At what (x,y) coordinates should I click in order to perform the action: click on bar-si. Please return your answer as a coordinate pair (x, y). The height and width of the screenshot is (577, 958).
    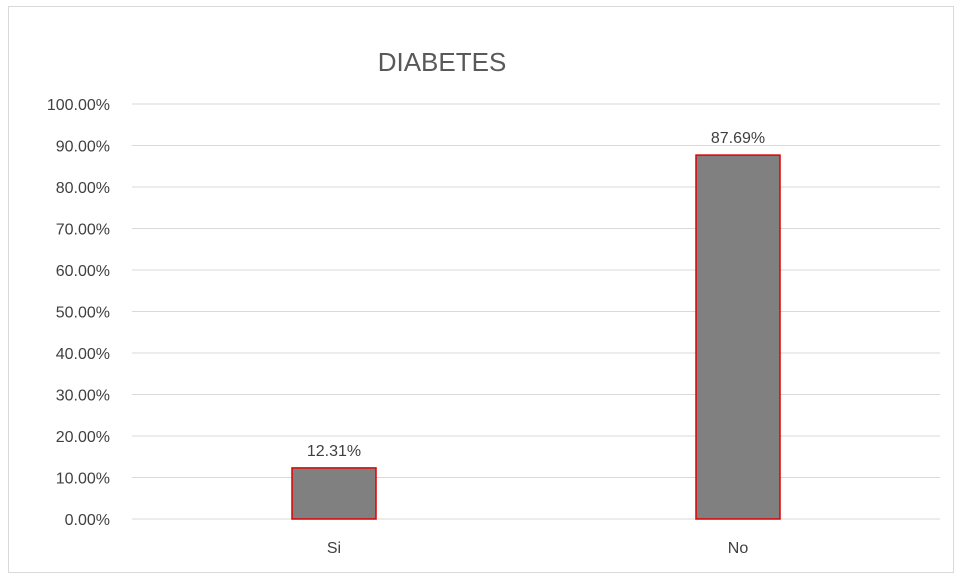
    Looking at the image, I should click on (334, 493).